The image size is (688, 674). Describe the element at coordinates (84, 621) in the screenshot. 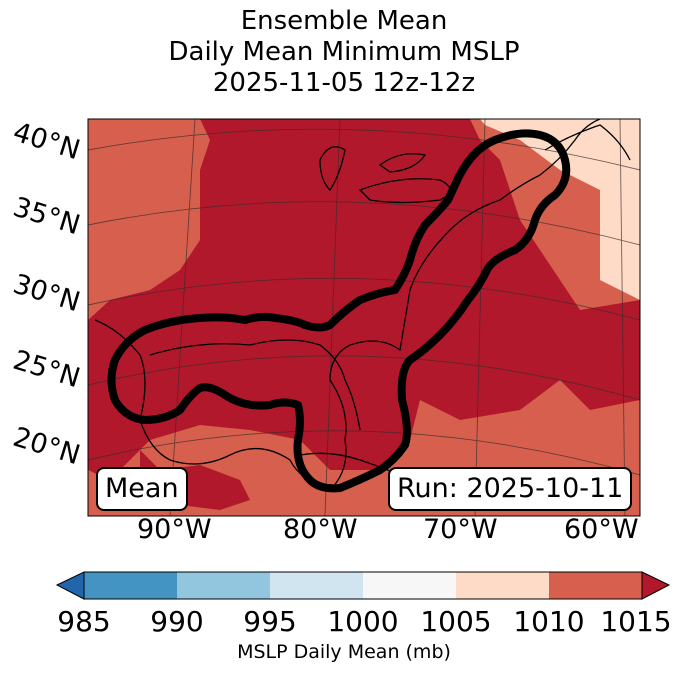

I see `colorbar-tick-985: 985` at that location.